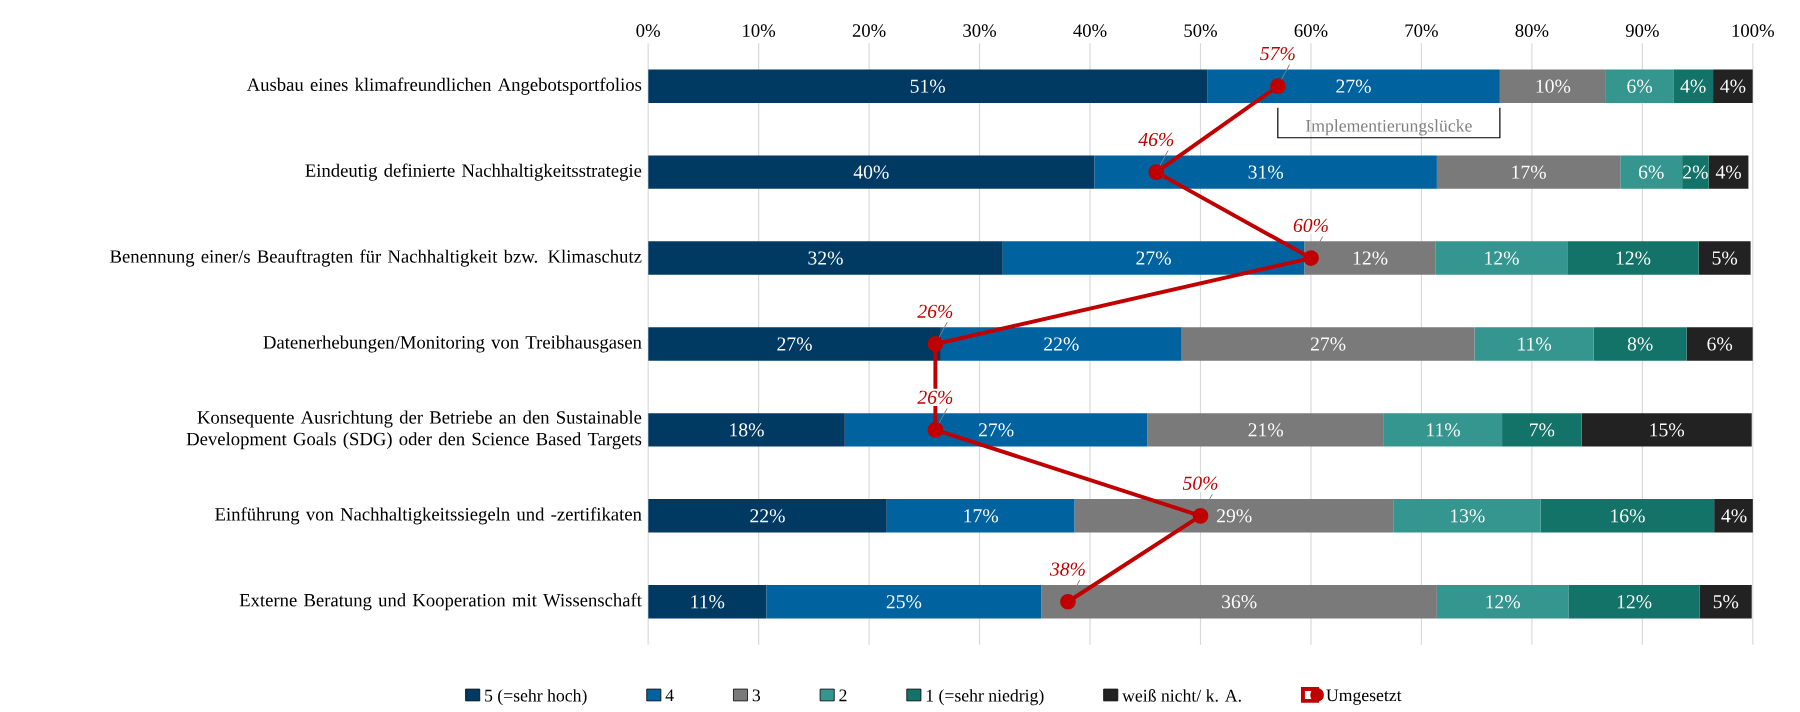 Image resolution: width=1800 pixels, height=712 pixels. What do you see at coordinates (444, 86) in the screenshot?
I see `y-tick-label: Ausbau eines klimafreundlichen Angebotsportfolios` at bounding box center [444, 86].